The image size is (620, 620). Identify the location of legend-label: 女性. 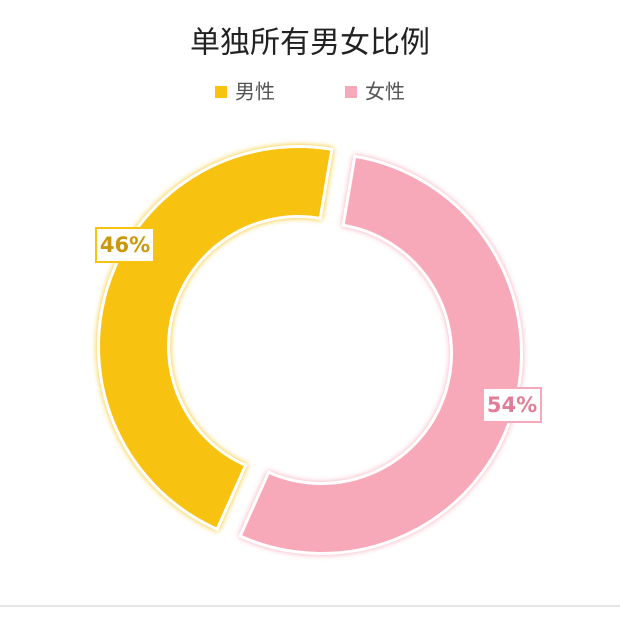
(385, 92).